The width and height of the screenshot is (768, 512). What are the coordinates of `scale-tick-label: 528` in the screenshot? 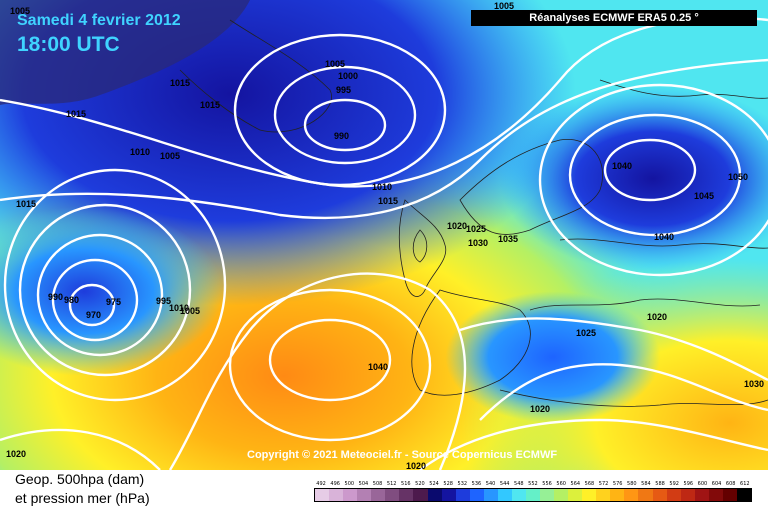 It's located at (448, 484).